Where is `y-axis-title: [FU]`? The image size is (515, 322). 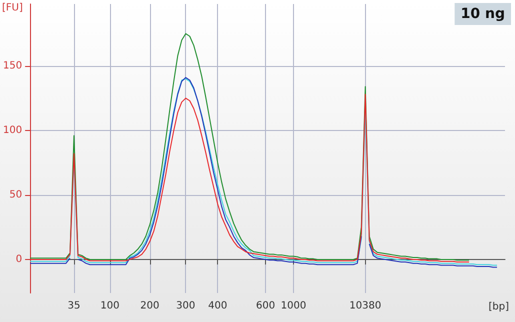 y-axis-title: [FU] is located at coordinates (12, 8).